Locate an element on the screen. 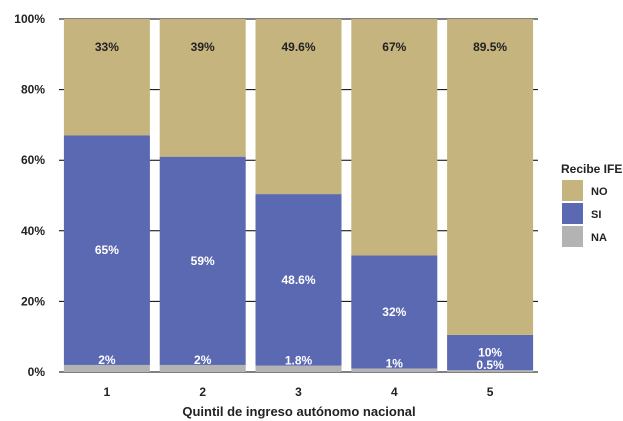 The width and height of the screenshot is (623, 421). y-tick-label: 0% is located at coordinates (37, 372).